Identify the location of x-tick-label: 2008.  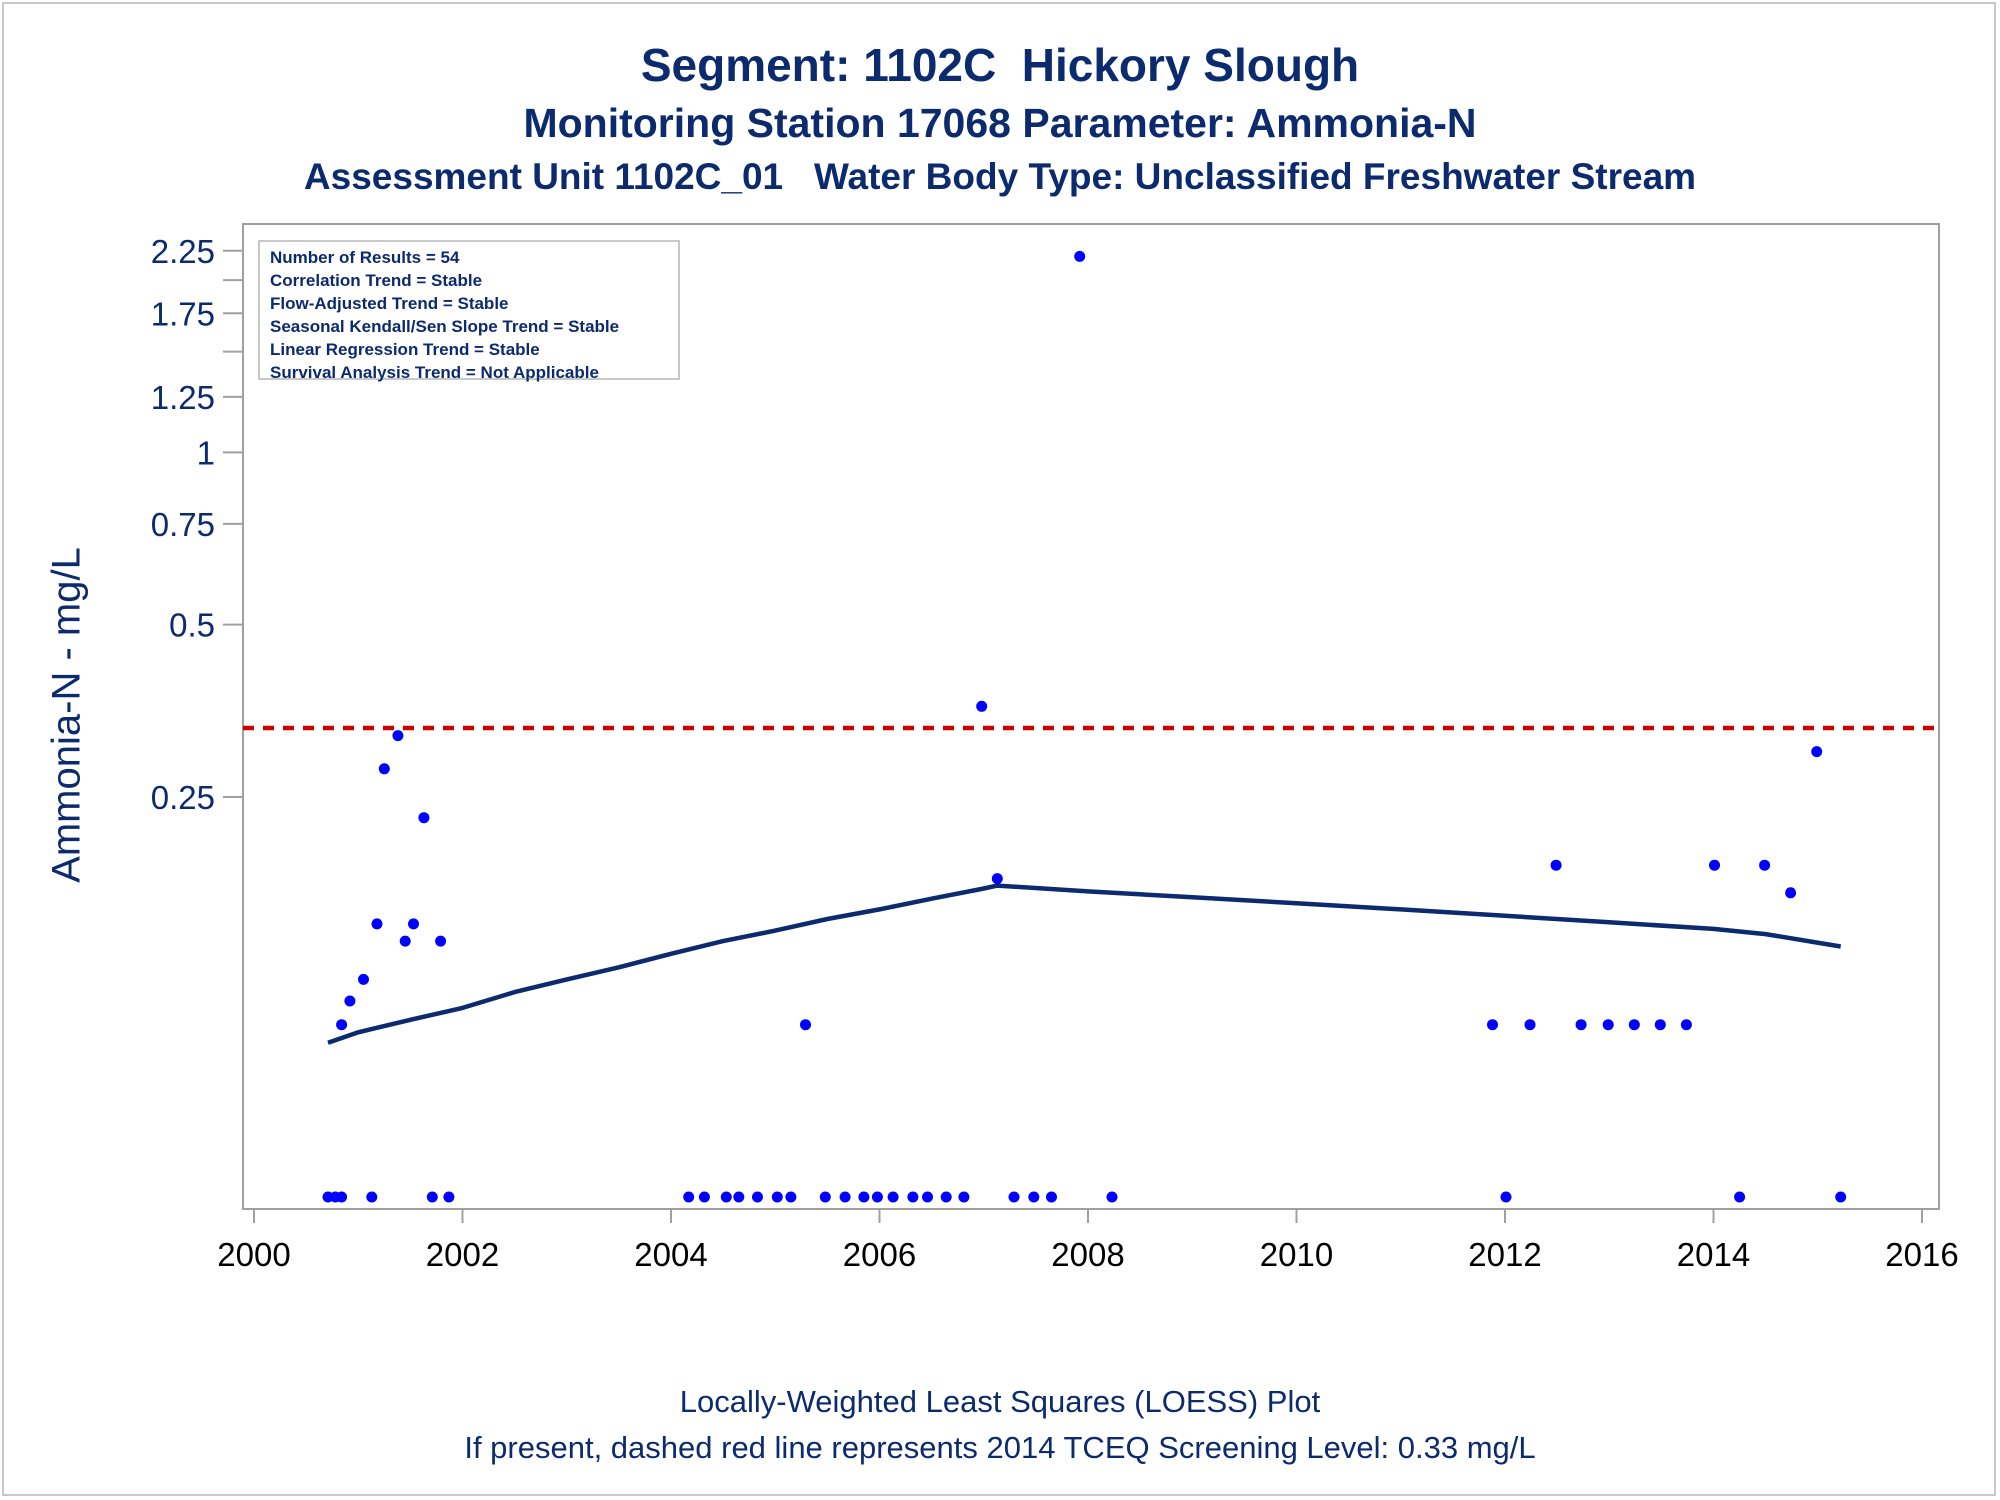
(1087, 1254).